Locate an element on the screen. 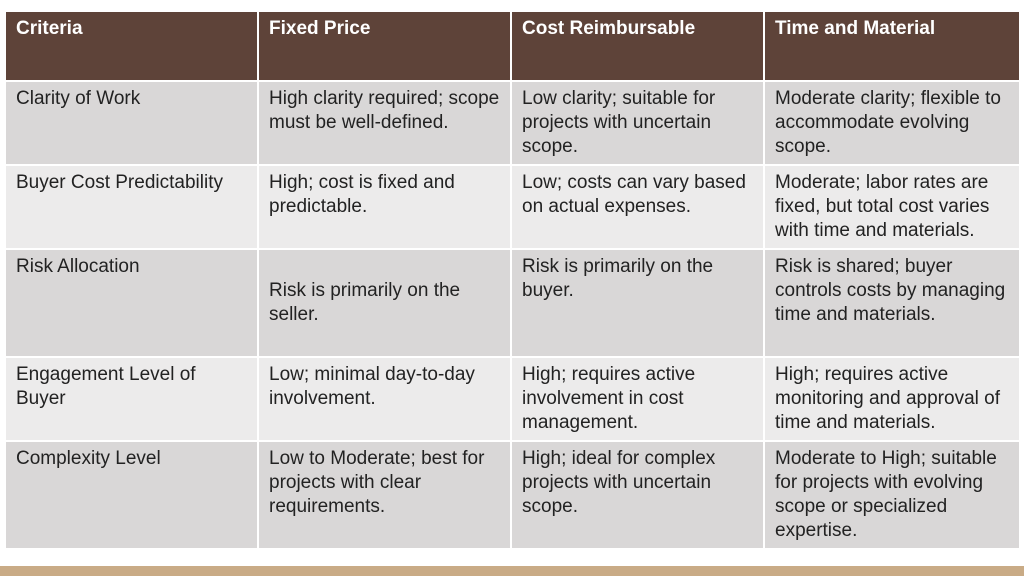  cost-reimbursable-cell: Risk is primarily on the buyer. is located at coordinates (637, 303).